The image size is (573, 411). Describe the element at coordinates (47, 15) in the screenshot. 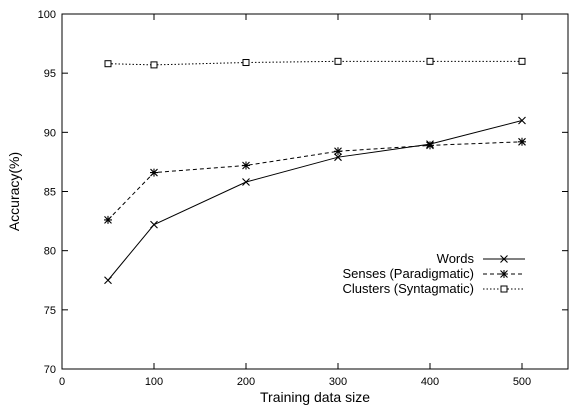

I see `y-tick-label: 100` at that location.